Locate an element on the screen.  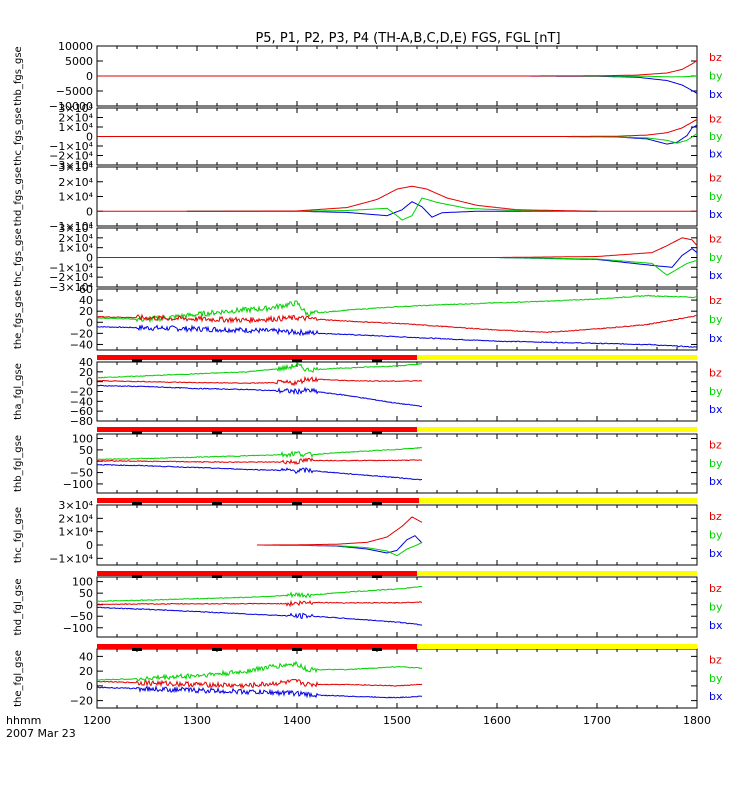
x-axis-label: hhmm is located at coordinates (23, 720).